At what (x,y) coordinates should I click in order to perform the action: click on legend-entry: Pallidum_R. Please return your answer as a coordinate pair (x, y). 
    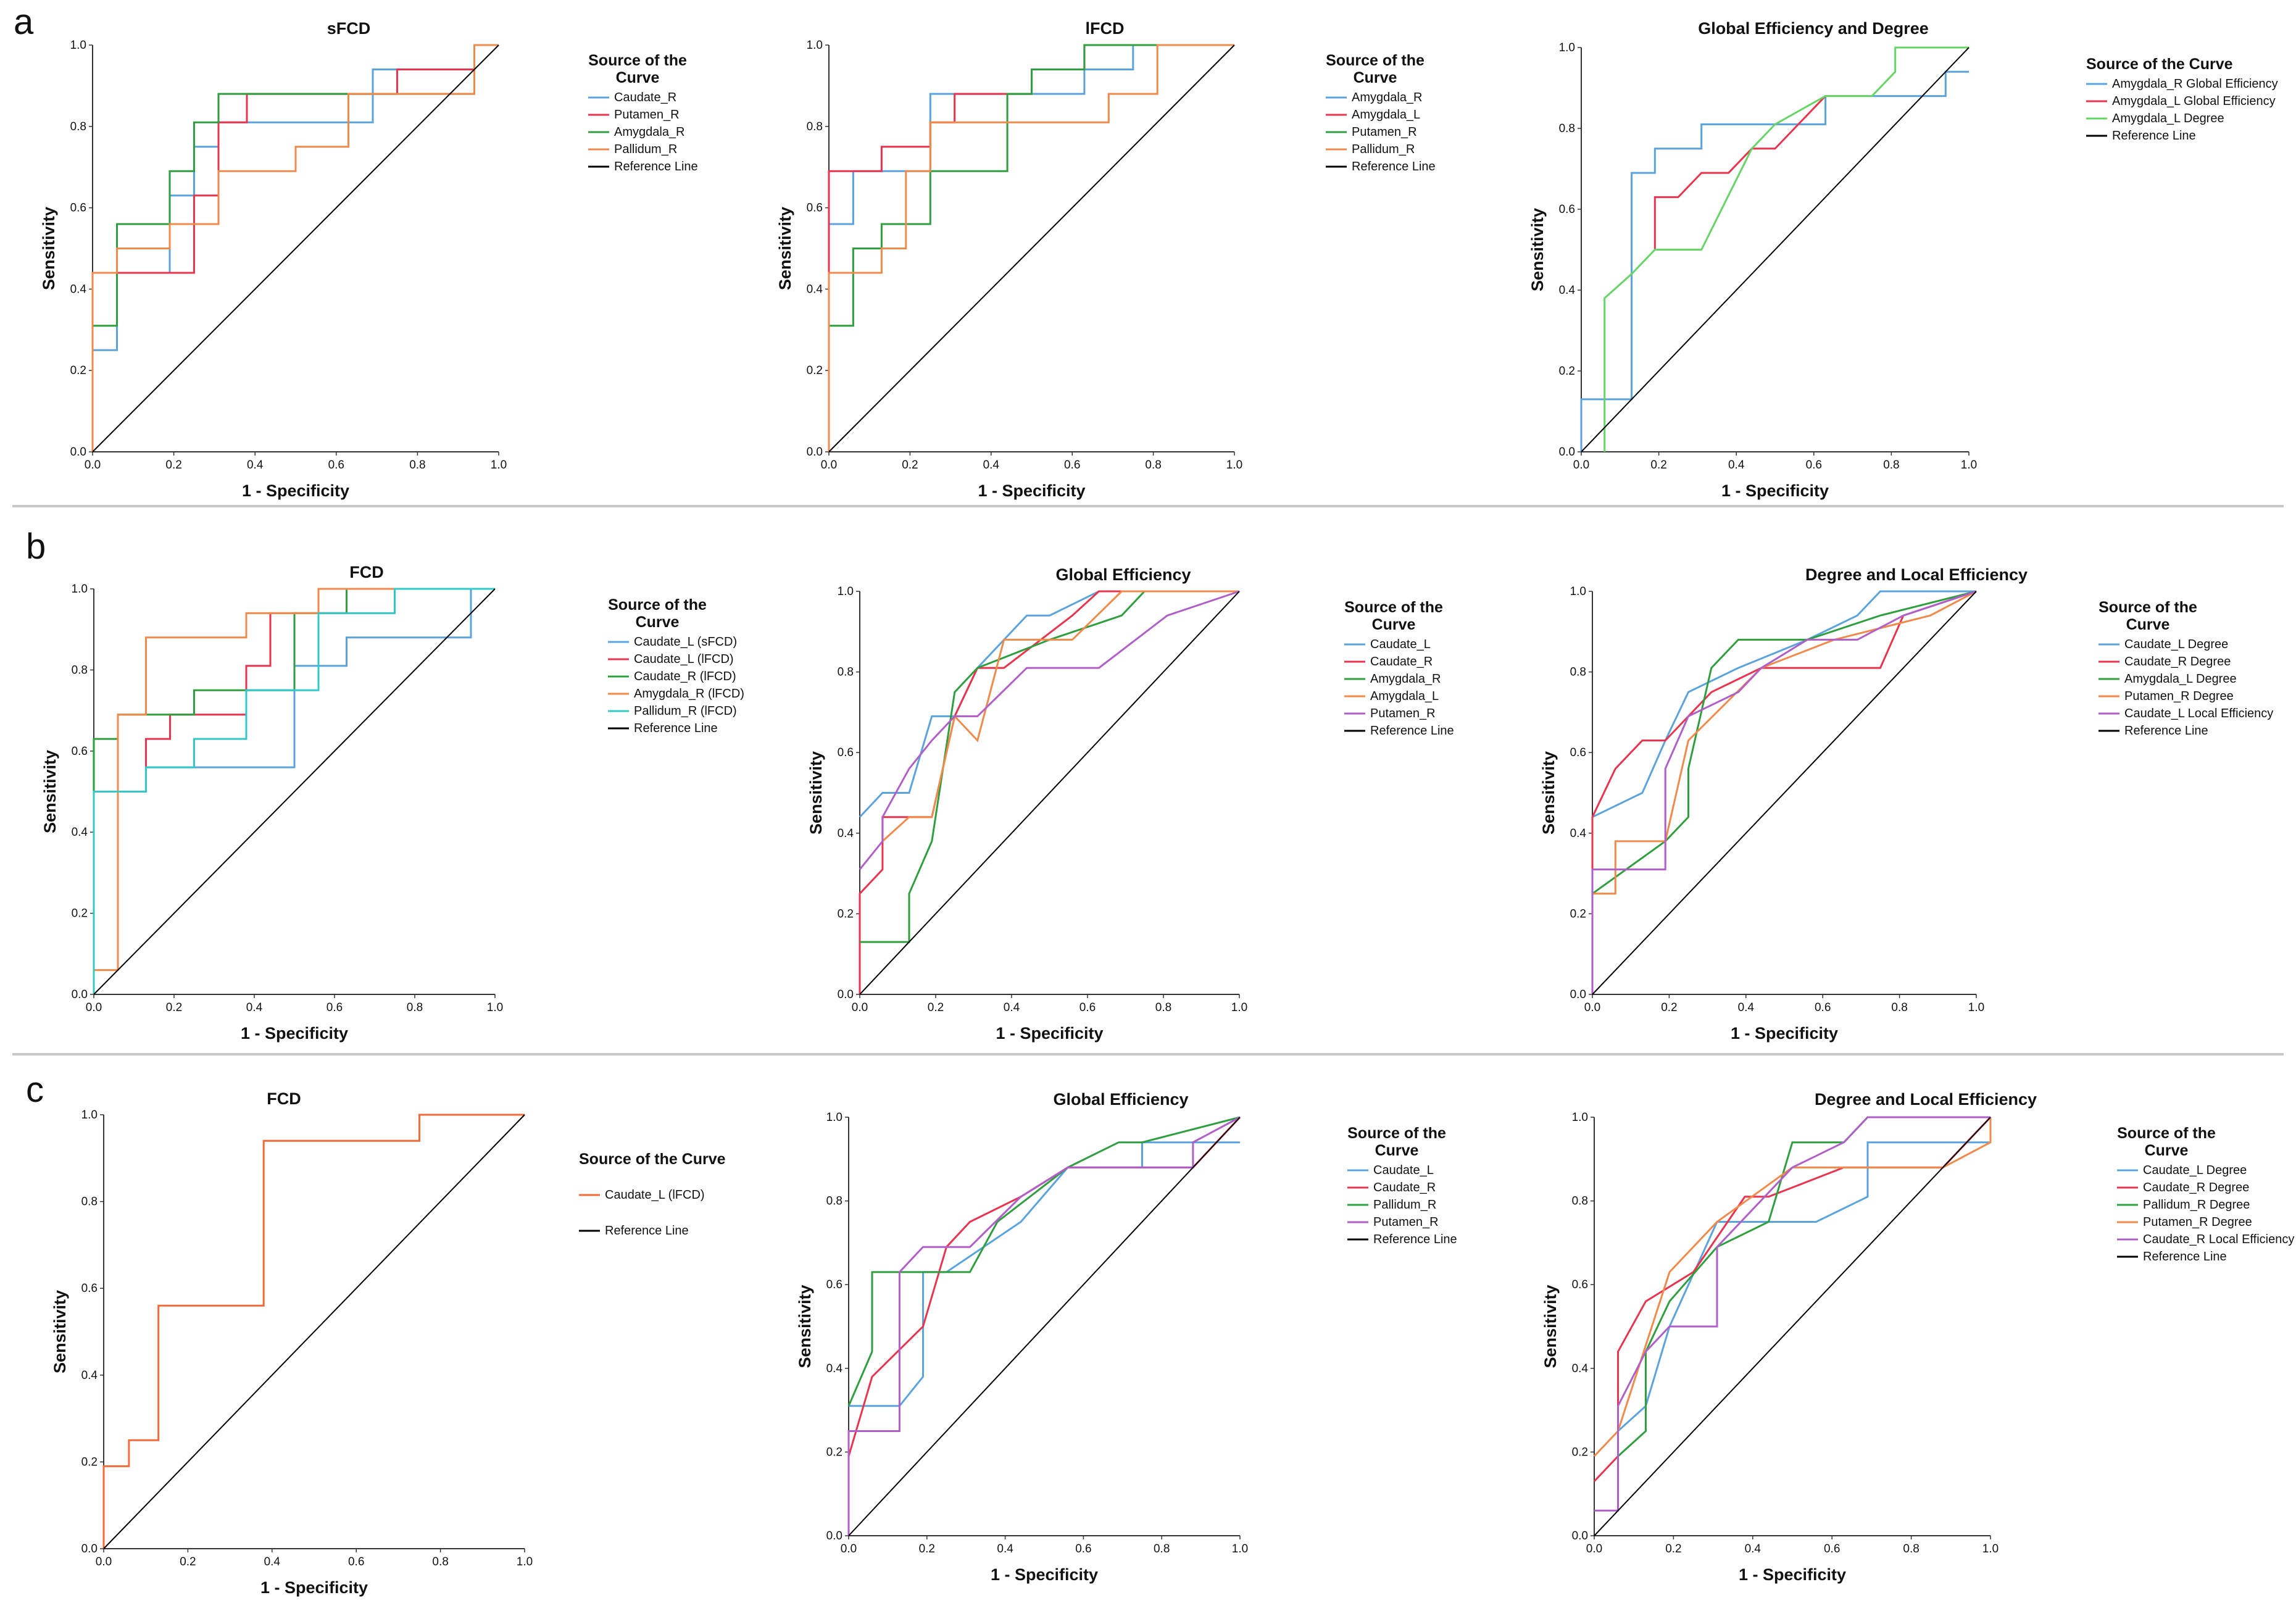
    Looking at the image, I should click on (1383, 149).